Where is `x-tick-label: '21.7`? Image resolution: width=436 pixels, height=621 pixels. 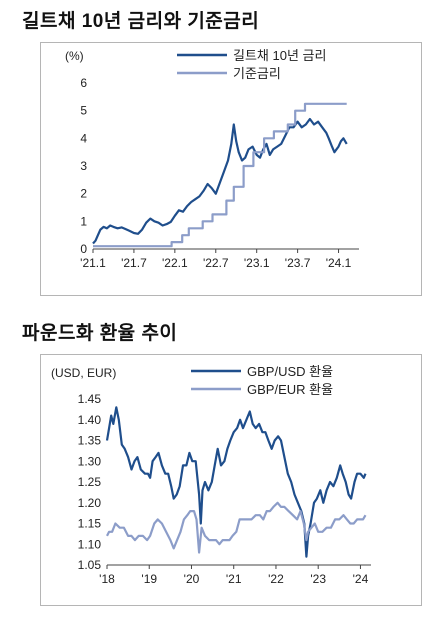 x-tick-label: '21.7 is located at coordinates (134, 263).